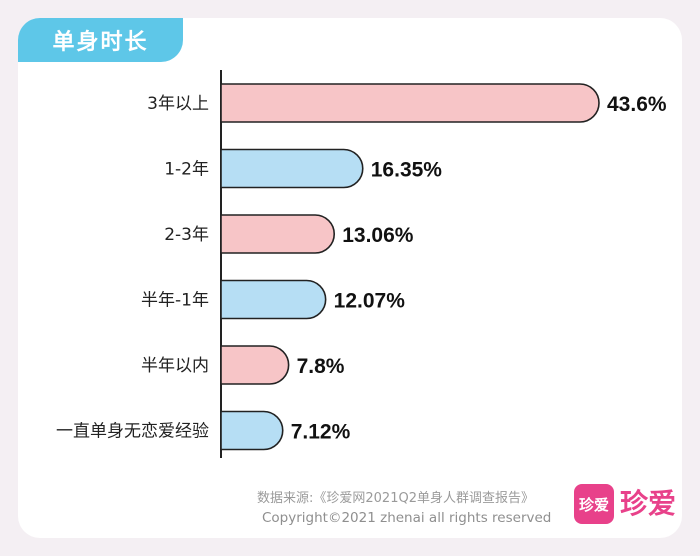  Describe the element at coordinates (407, 170) in the screenshot. I see `value-label: 16.35%` at that location.